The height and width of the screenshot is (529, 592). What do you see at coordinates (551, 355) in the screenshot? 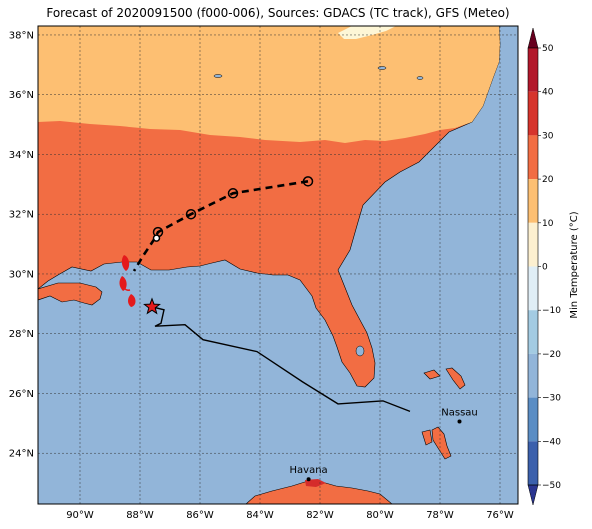
I see `colorbar-tick-label: −20` at bounding box center [551, 355].